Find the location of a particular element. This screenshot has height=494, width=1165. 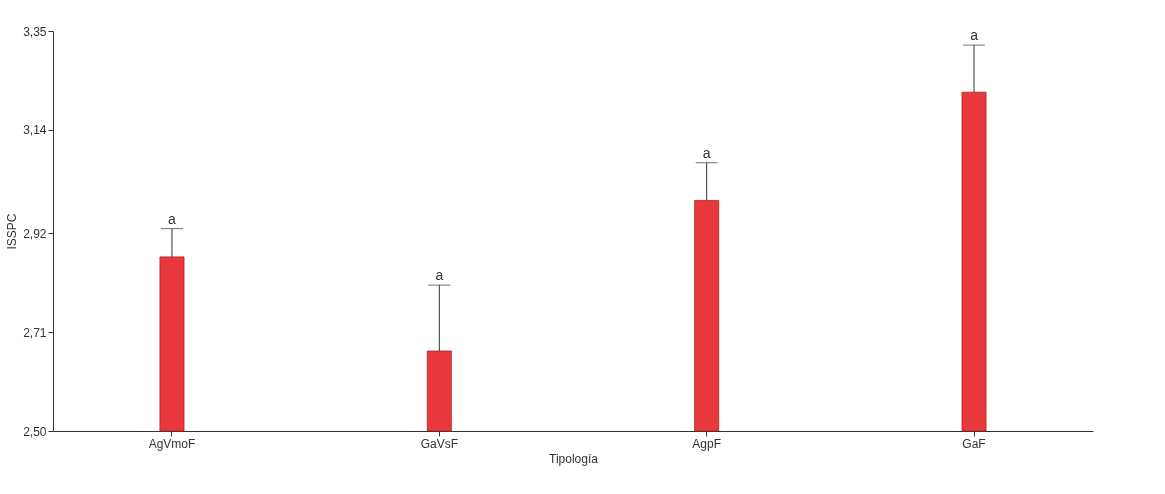

y-tick-label: 3,14 is located at coordinates (35, 130).